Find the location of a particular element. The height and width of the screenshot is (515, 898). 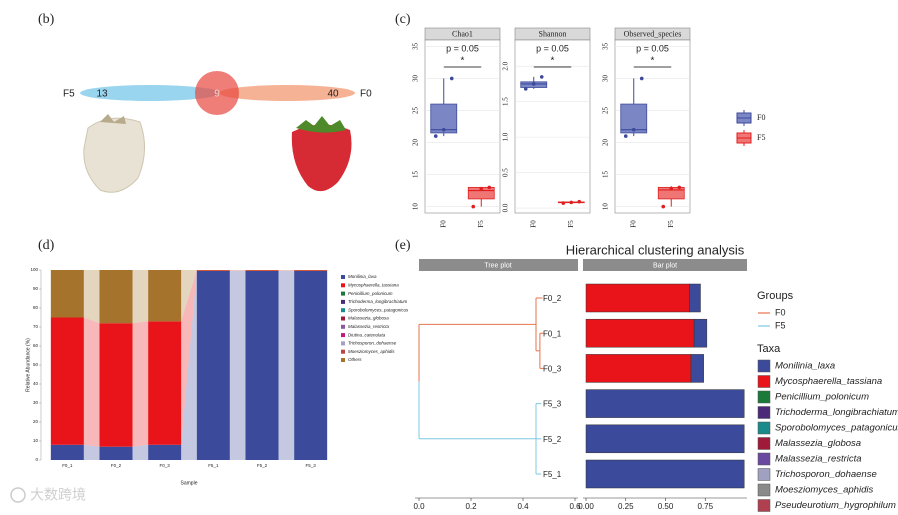

plot-area is located at coordinates (552, 126).